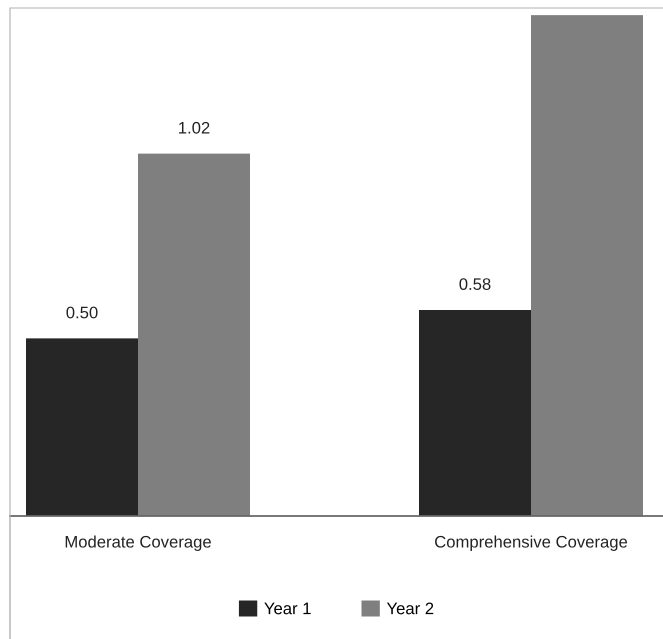 The image size is (663, 639). Describe the element at coordinates (474, 284) in the screenshot. I see `data-label: 0.58` at that location.